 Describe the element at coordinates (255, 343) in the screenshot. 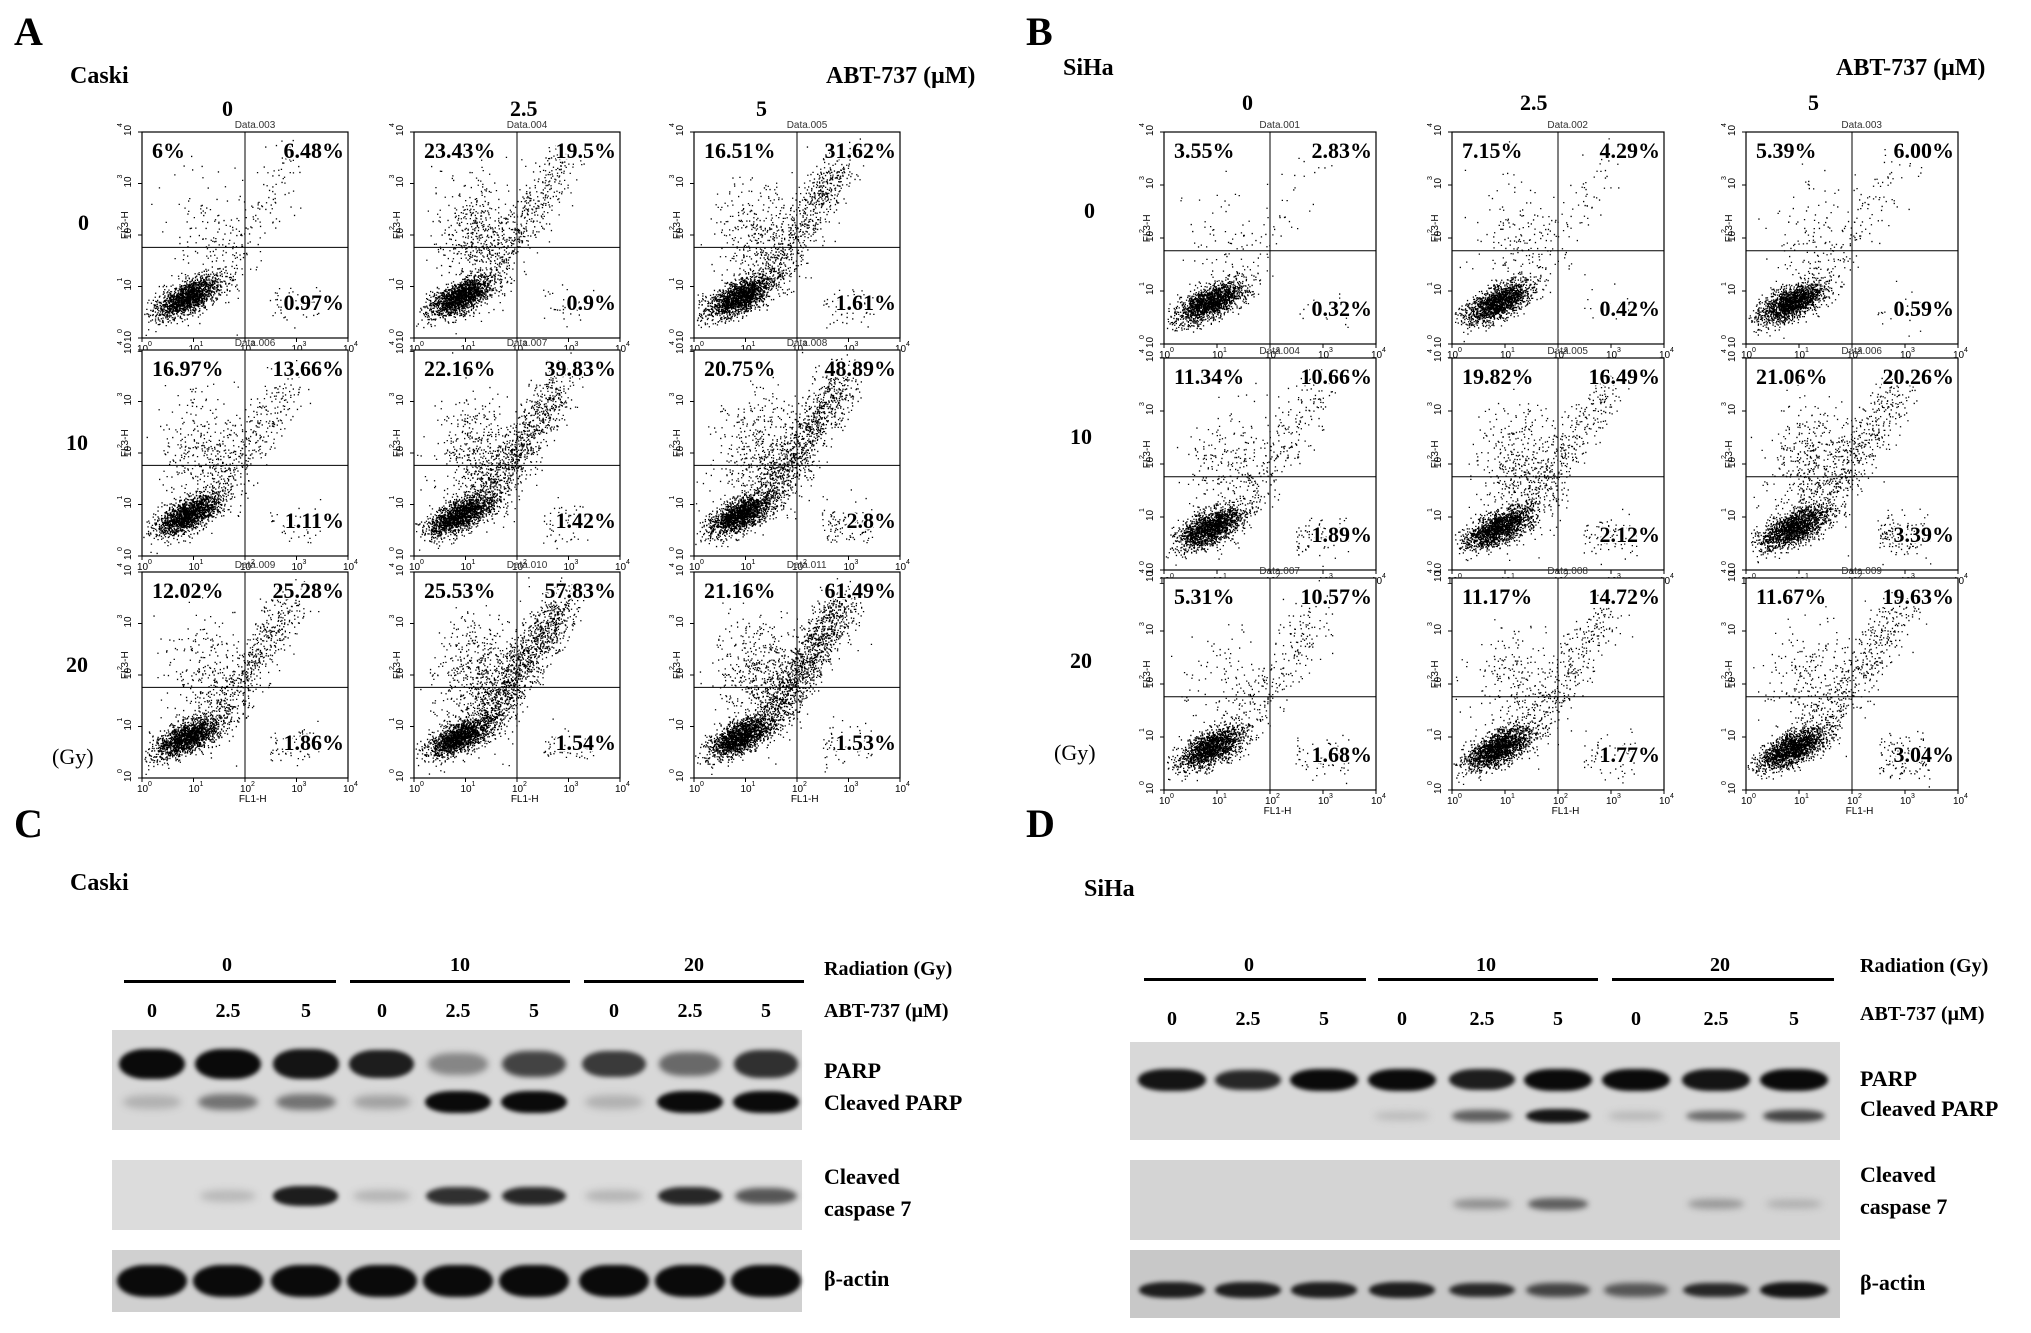

I see `dataset-label: Data.006` at that location.